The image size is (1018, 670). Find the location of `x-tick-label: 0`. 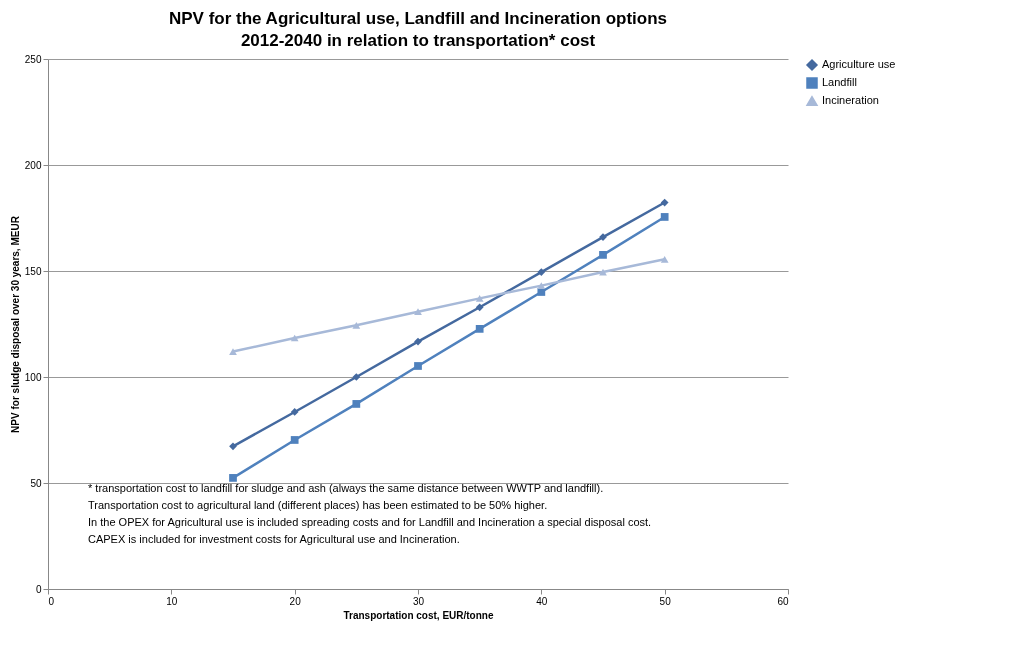

x-tick-label: 0 is located at coordinates (51, 601).